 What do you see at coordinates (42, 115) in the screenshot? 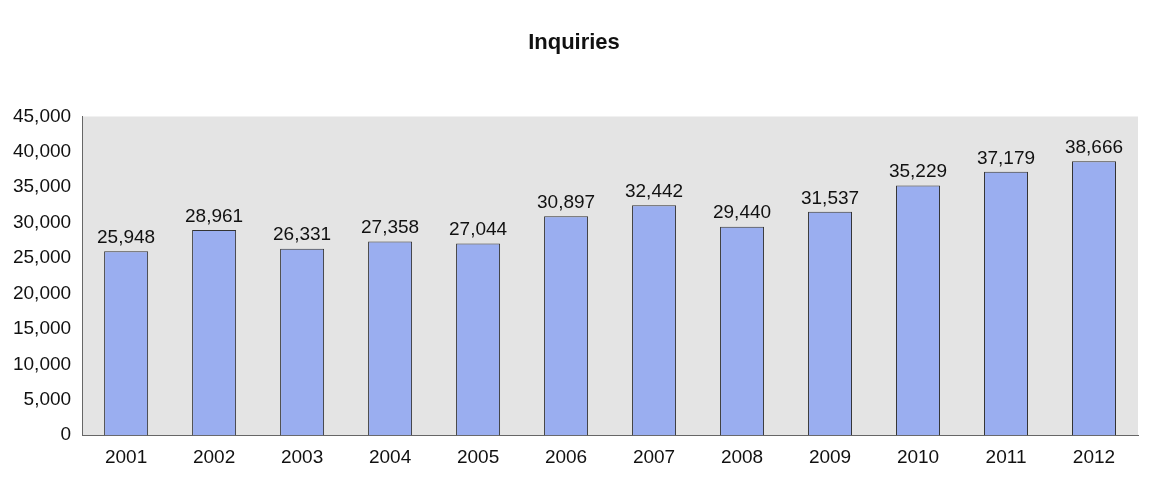
I see `y-tick-label: 45,000` at bounding box center [42, 115].